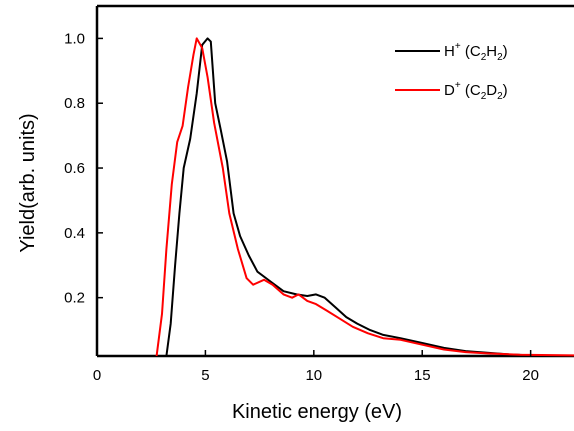 Image resolution: width=574 pixels, height=431 pixels. I want to click on y-tick-label: 0.4, so click(74, 233).